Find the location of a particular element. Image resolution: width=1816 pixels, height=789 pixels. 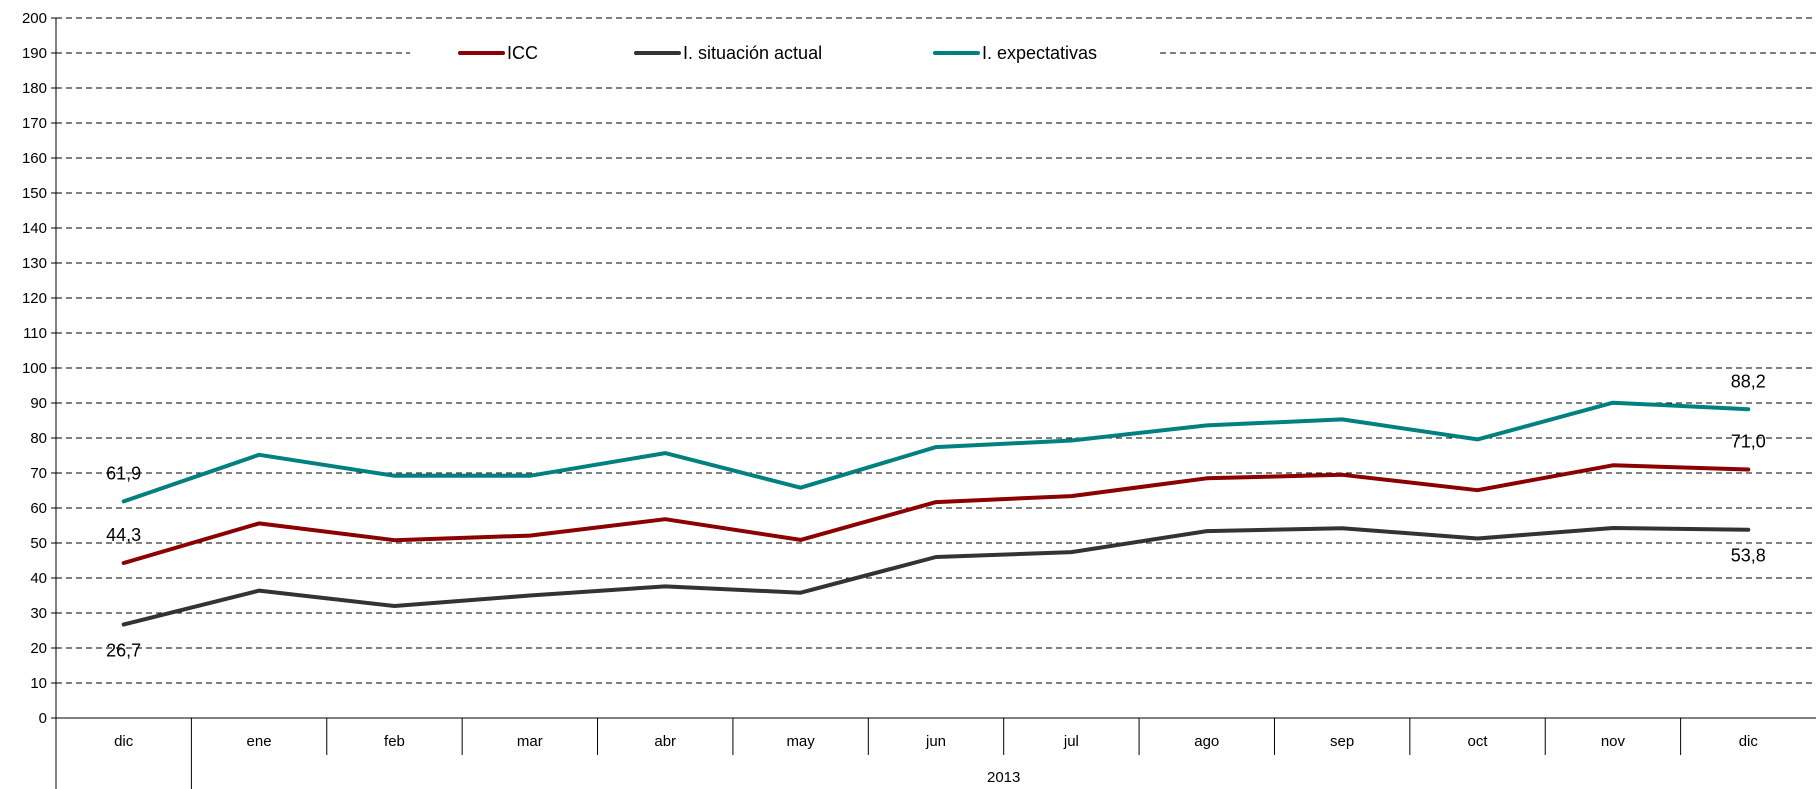

x-tick-label: jul is located at coordinates (1071, 741).